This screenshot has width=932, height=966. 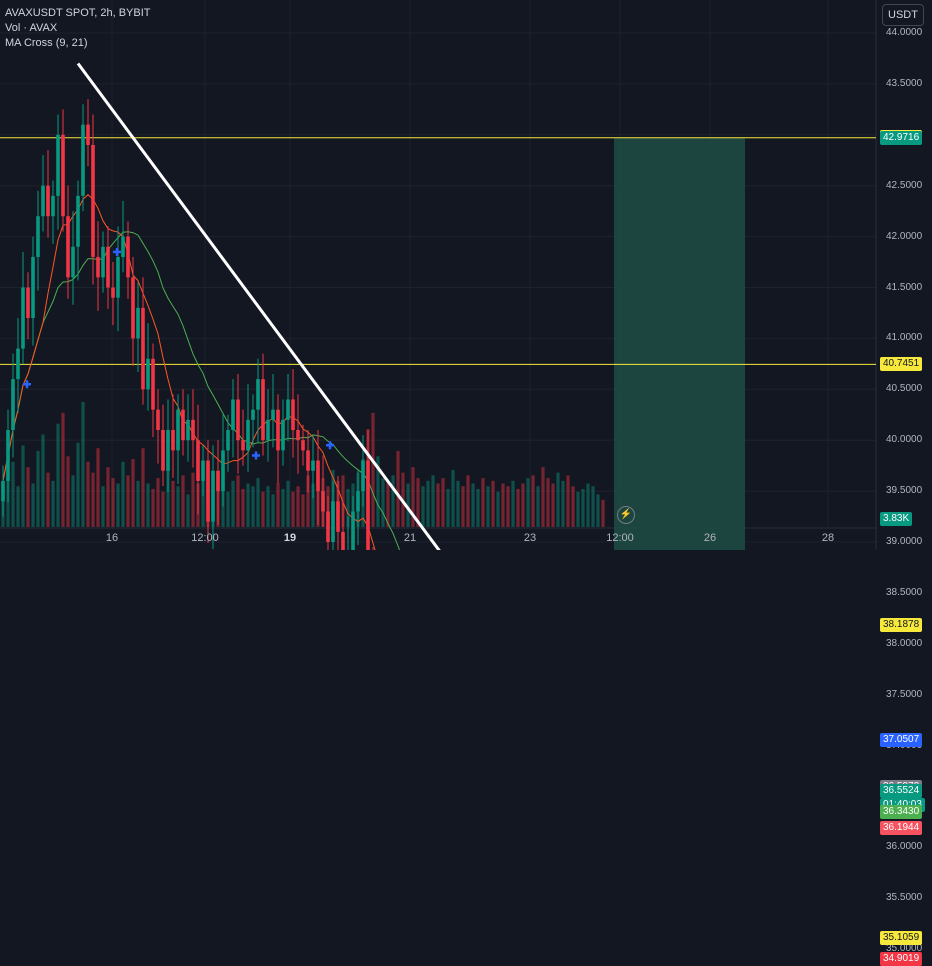 I want to click on price-badge: 40.7451, so click(x=901, y=364).